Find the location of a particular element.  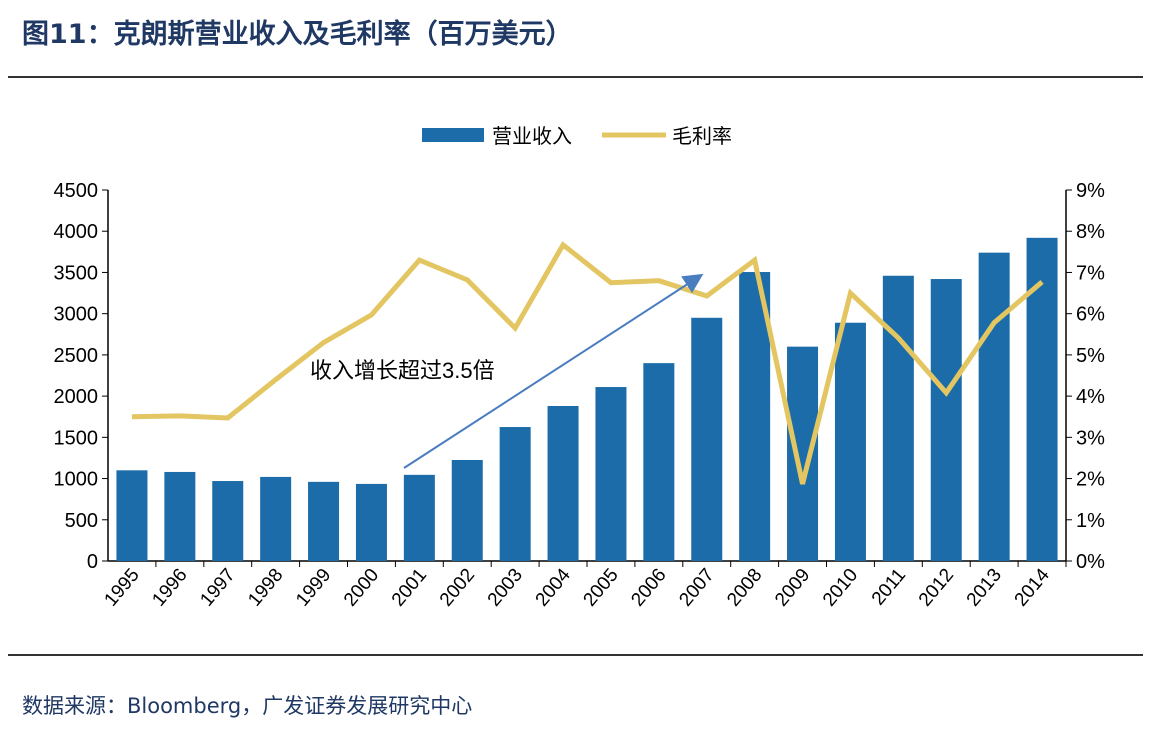

bar-2000 is located at coordinates (371, 522).